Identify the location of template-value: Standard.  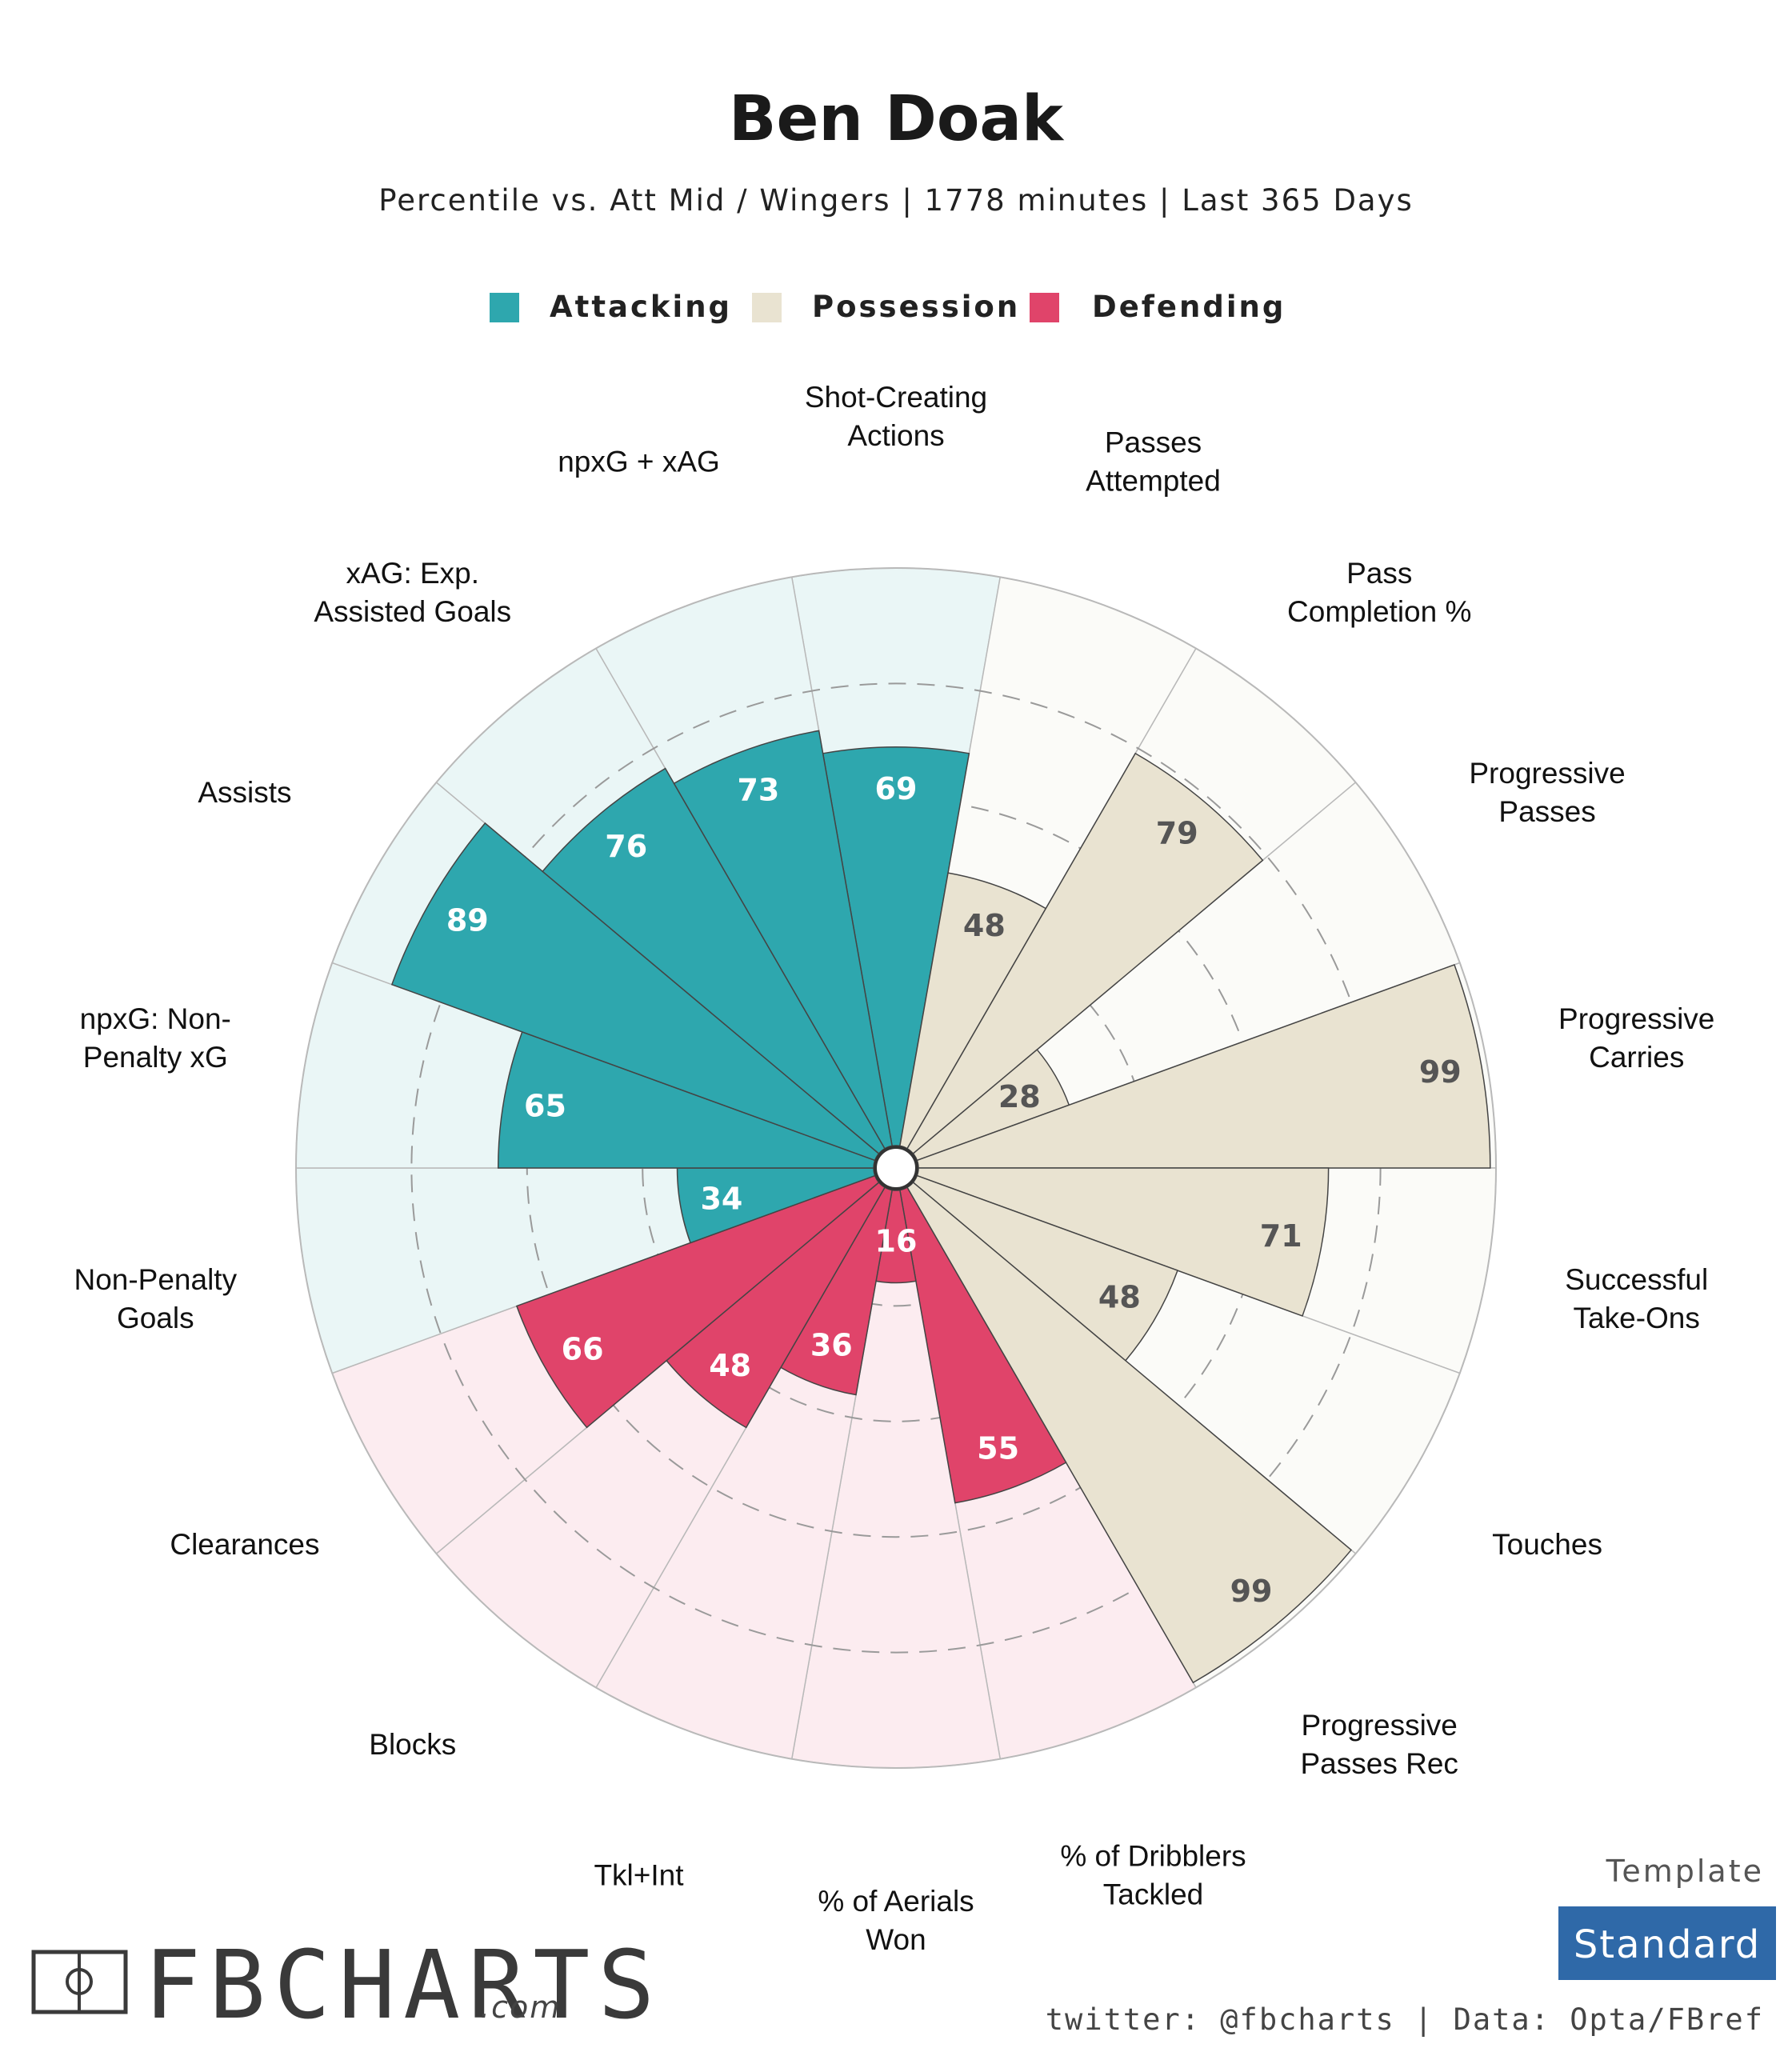
(1667, 1944).